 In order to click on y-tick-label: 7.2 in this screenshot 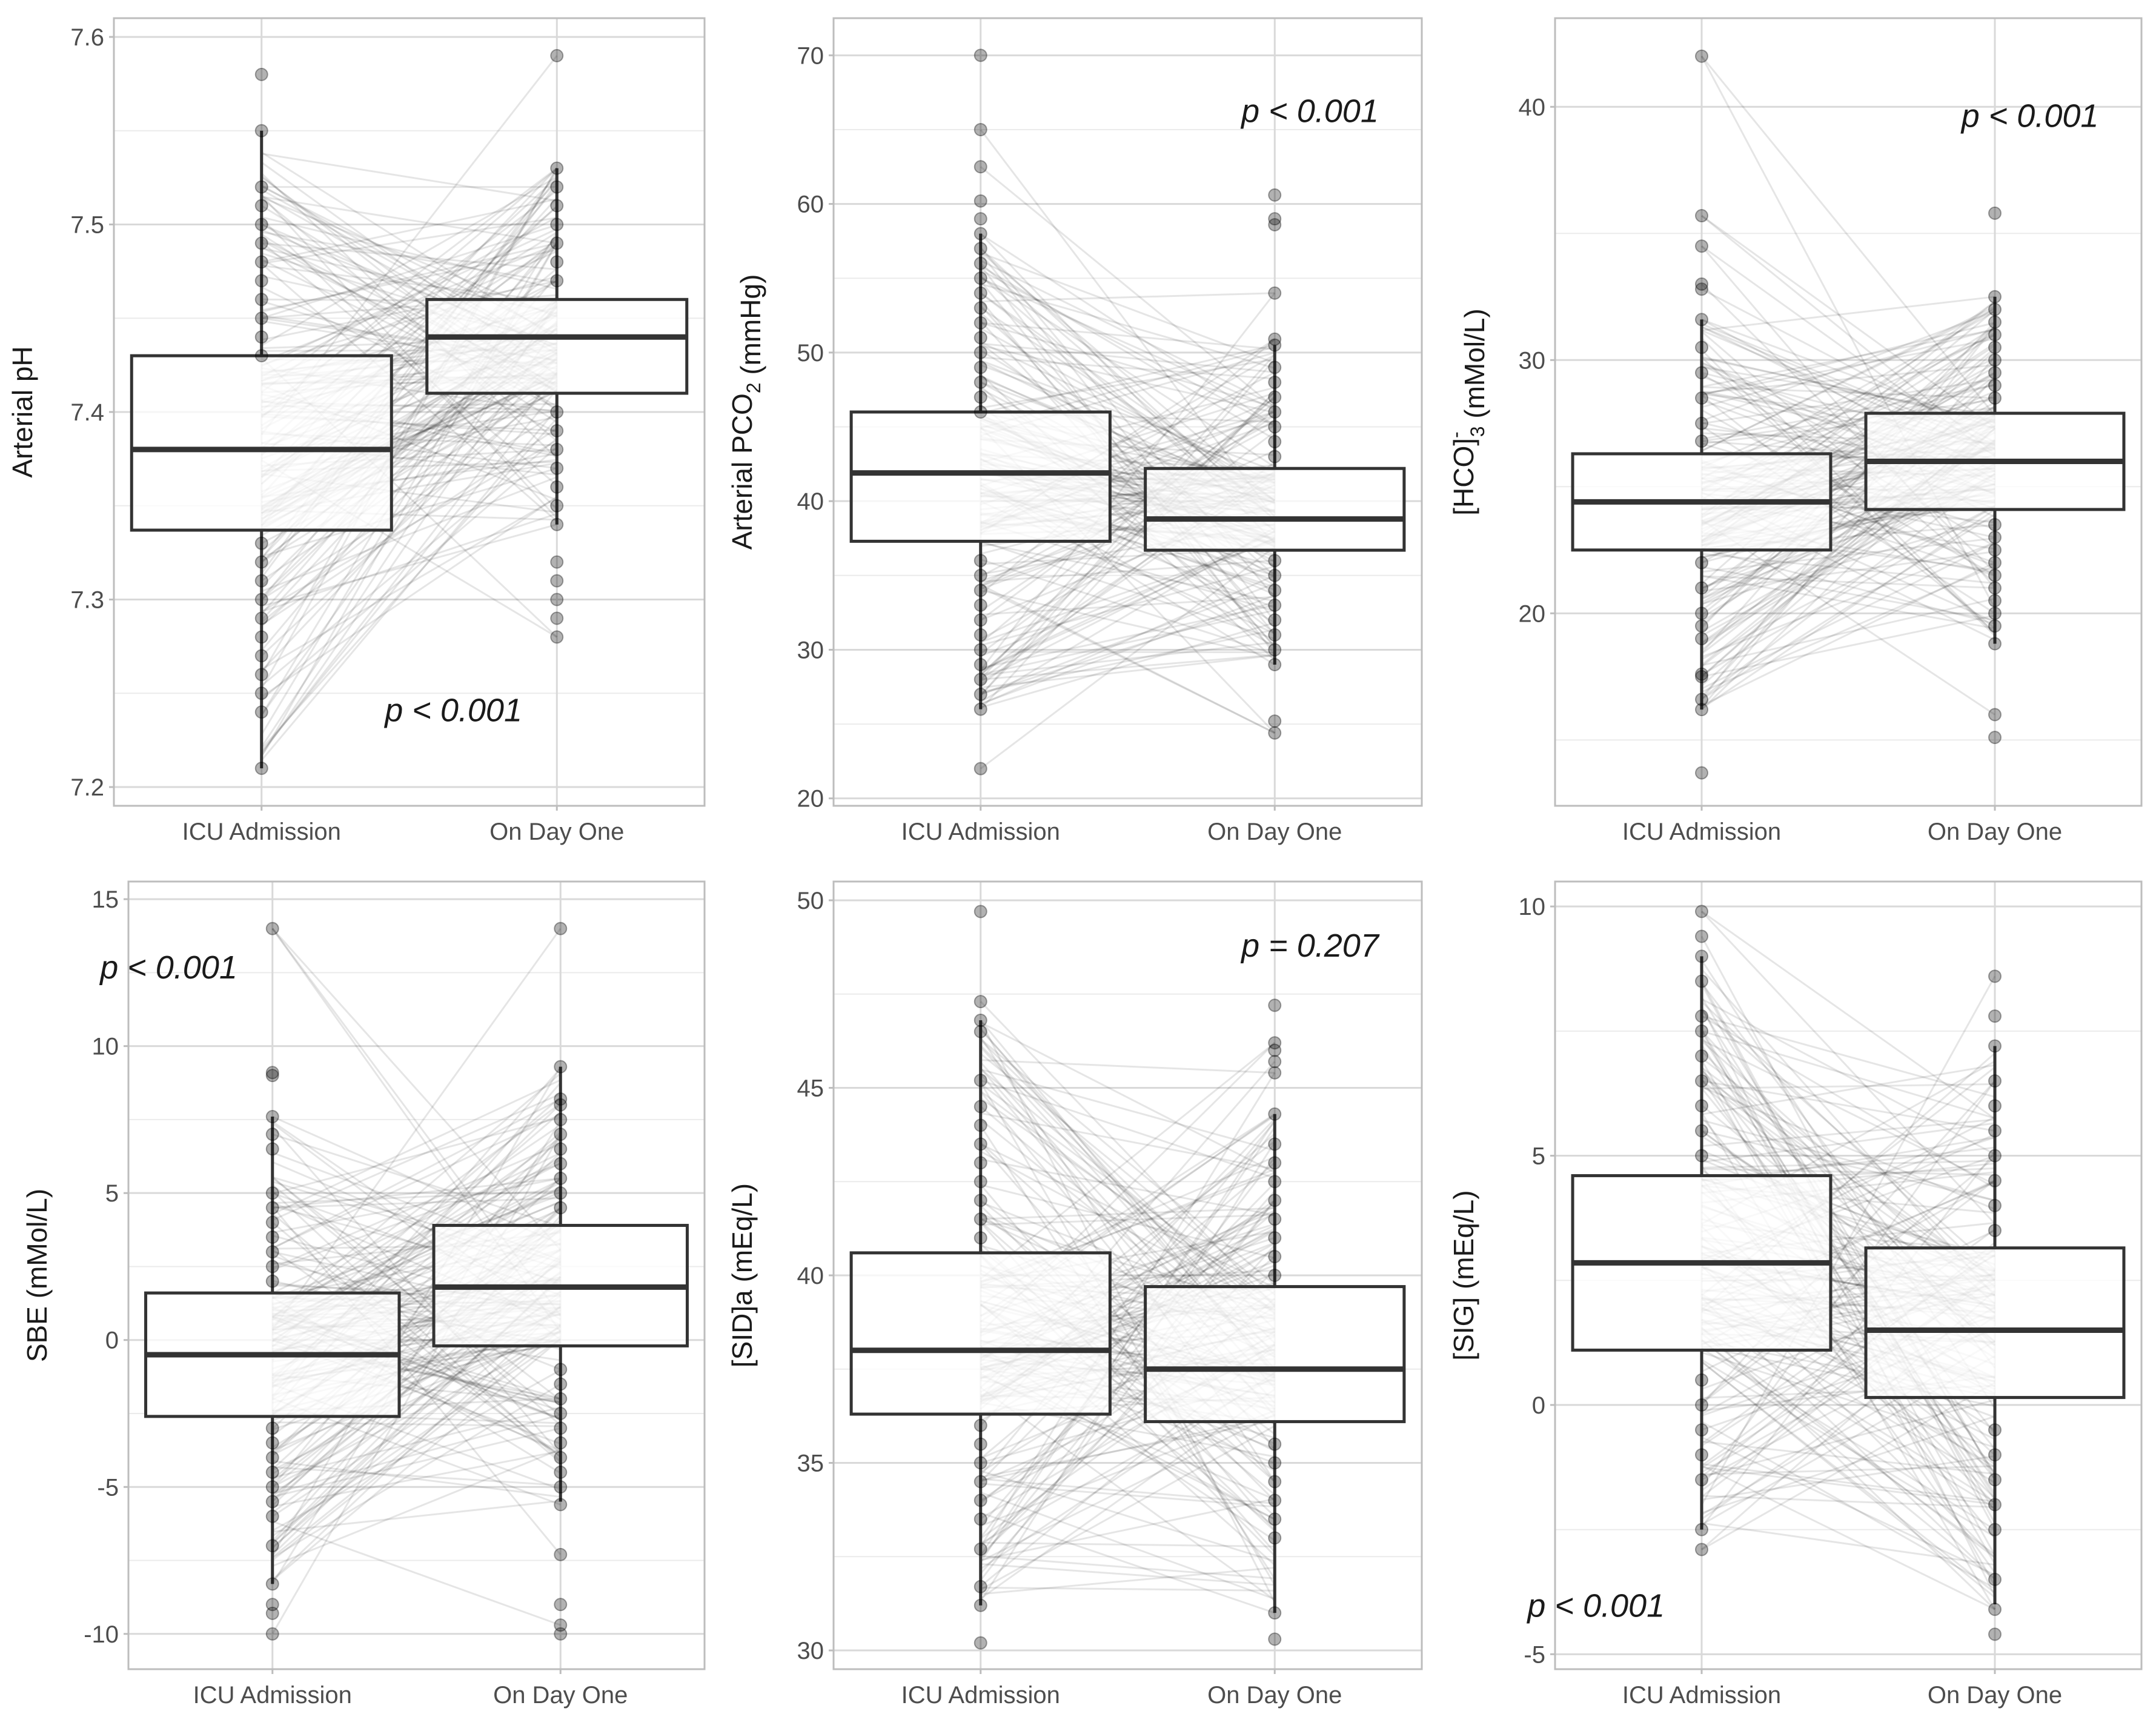, I will do `click(87, 787)`.